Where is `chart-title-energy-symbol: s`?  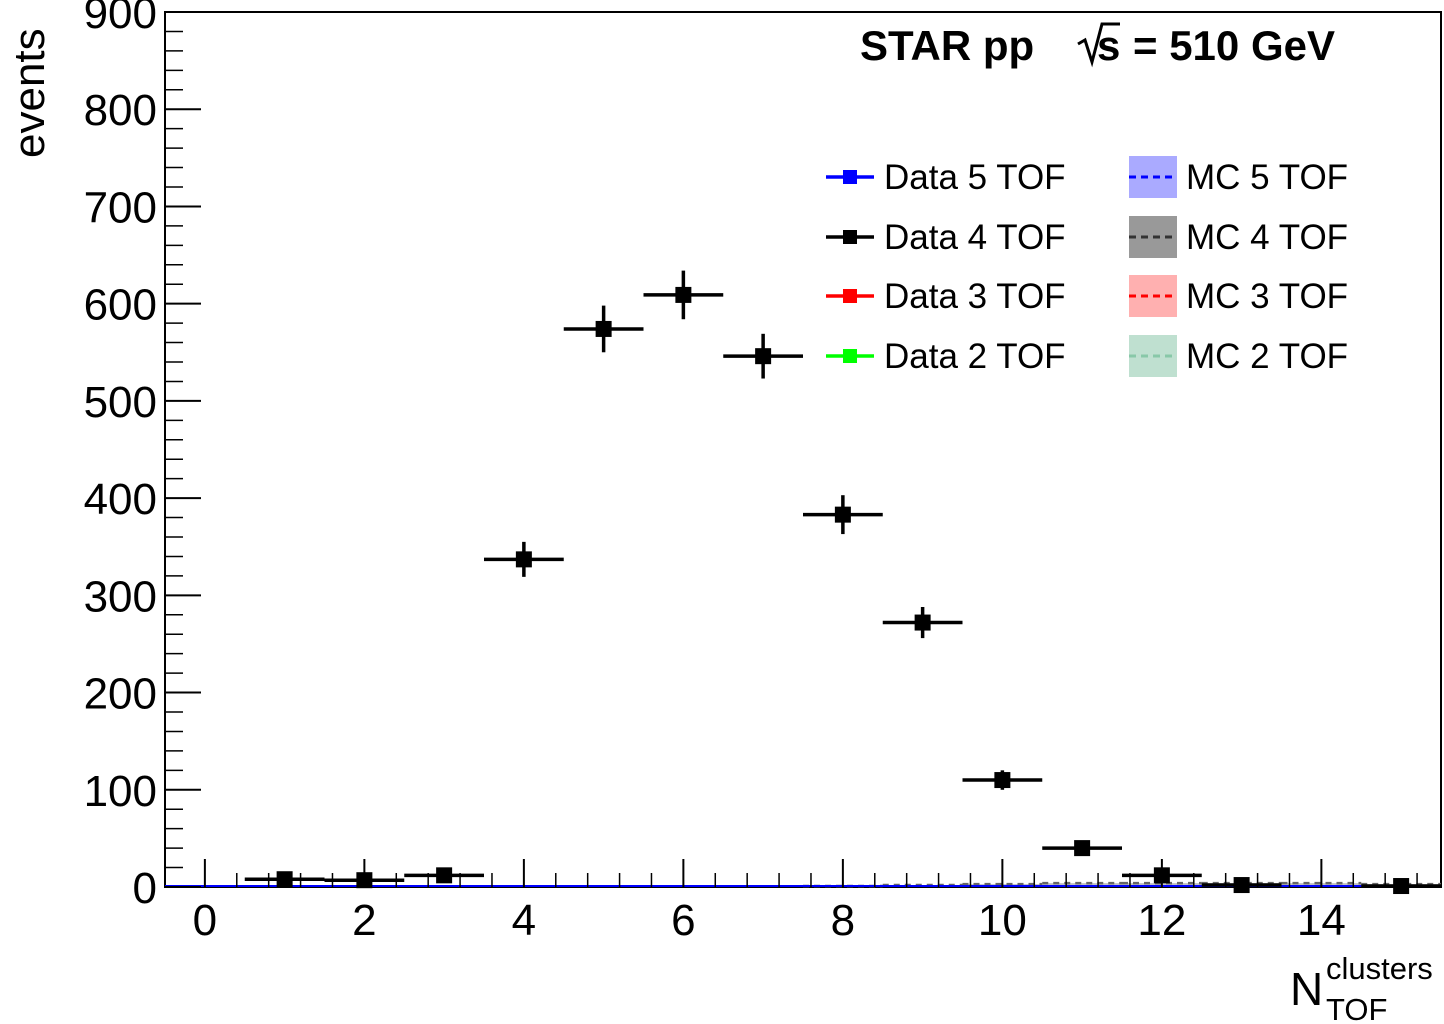
chart-title-energy-symbol: s is located at coordinates (1108, 45).